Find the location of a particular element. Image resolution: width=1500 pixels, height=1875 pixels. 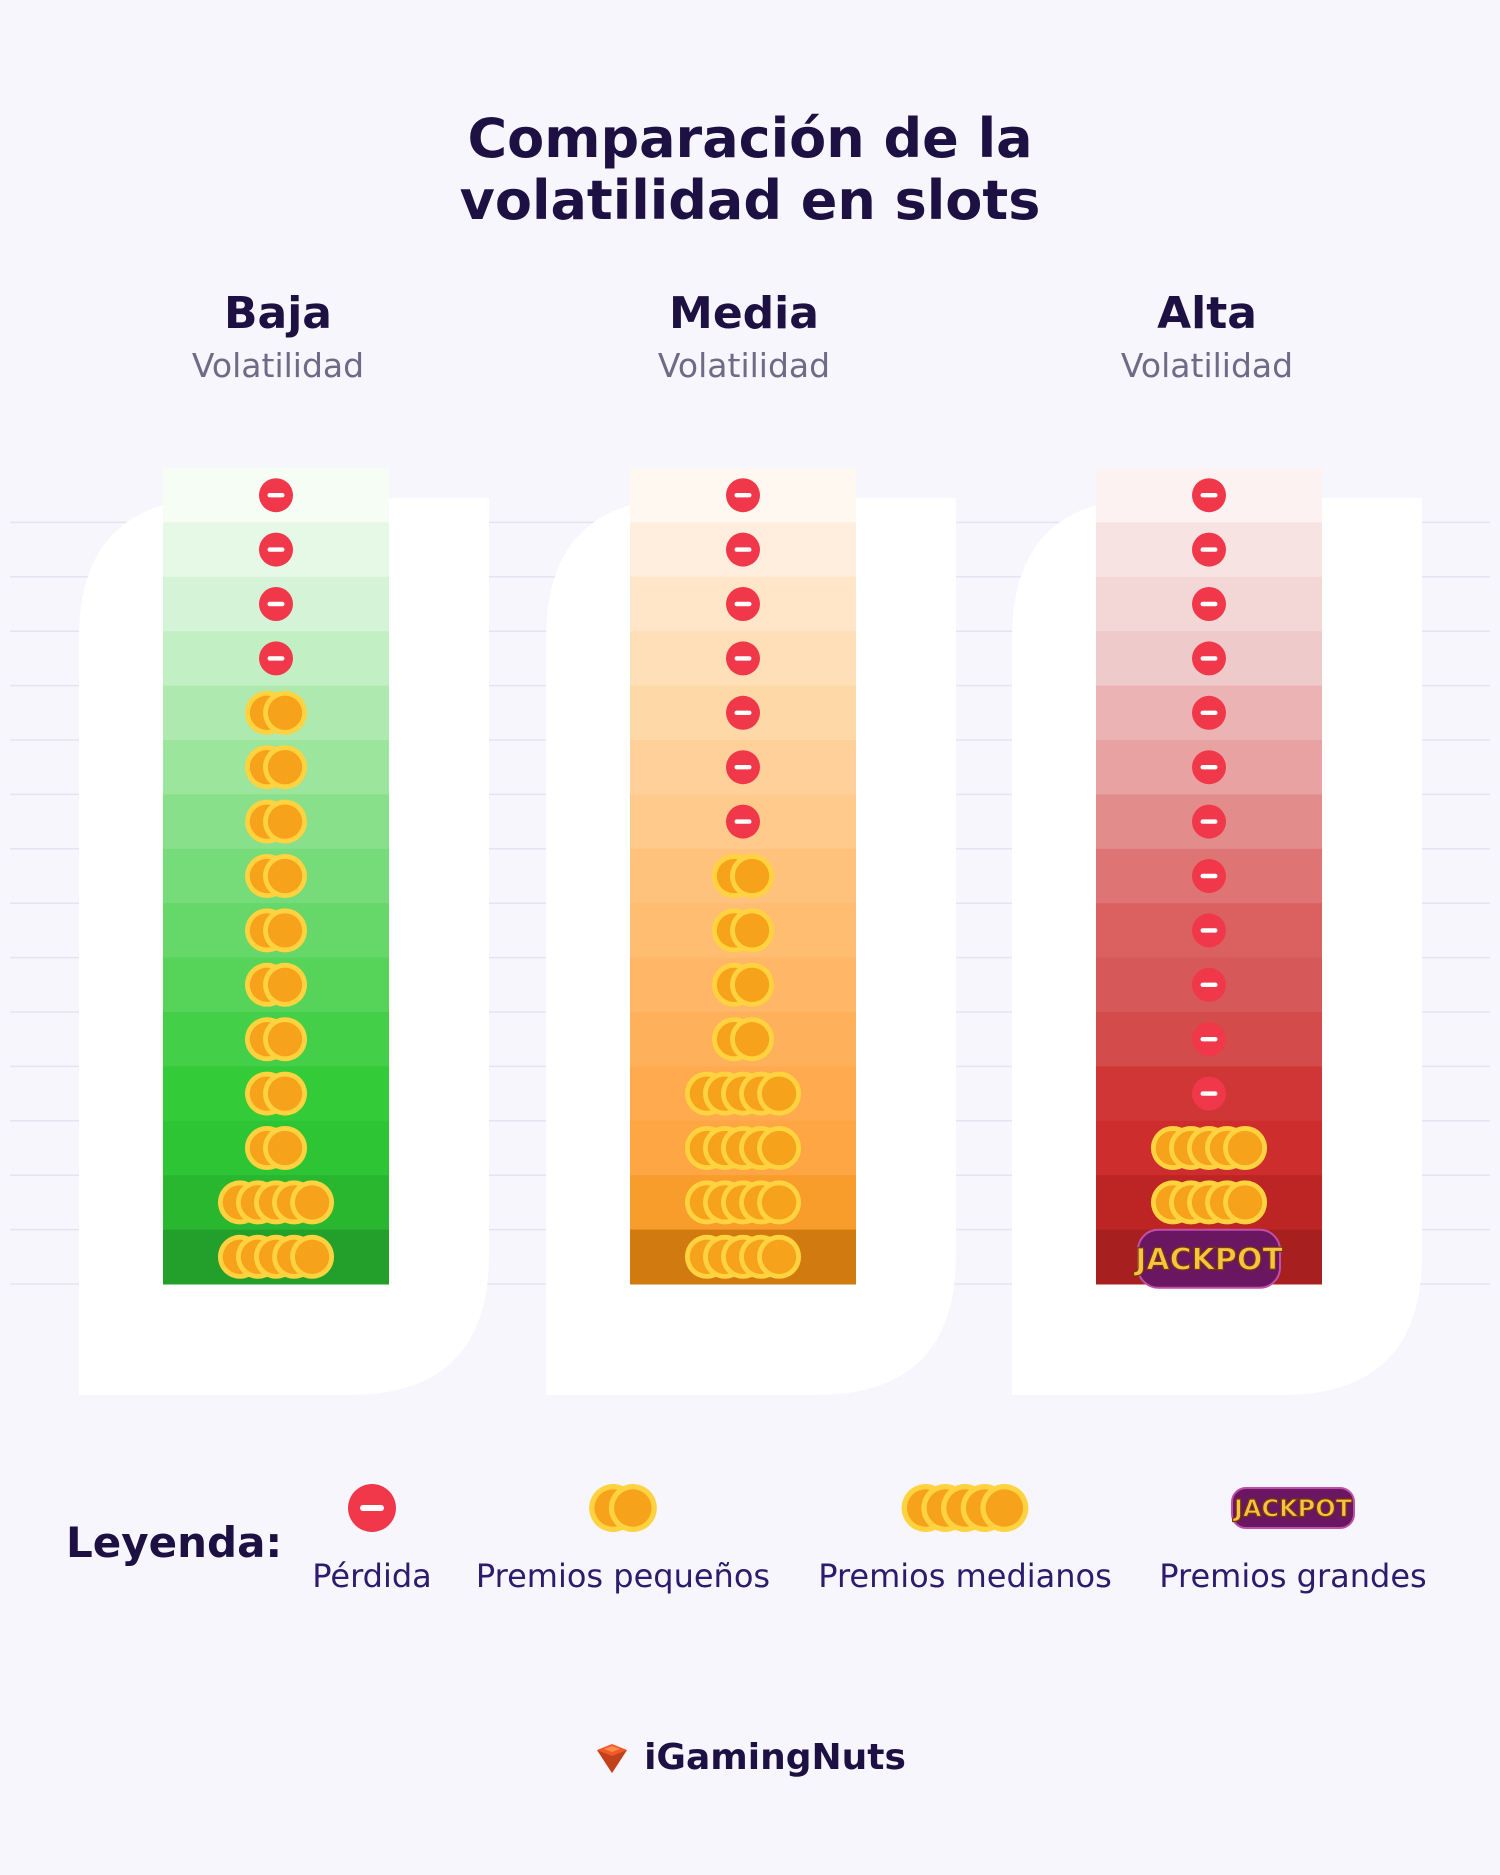

brand-footer: iGamingNuts is located at coordinates (750, 1761).